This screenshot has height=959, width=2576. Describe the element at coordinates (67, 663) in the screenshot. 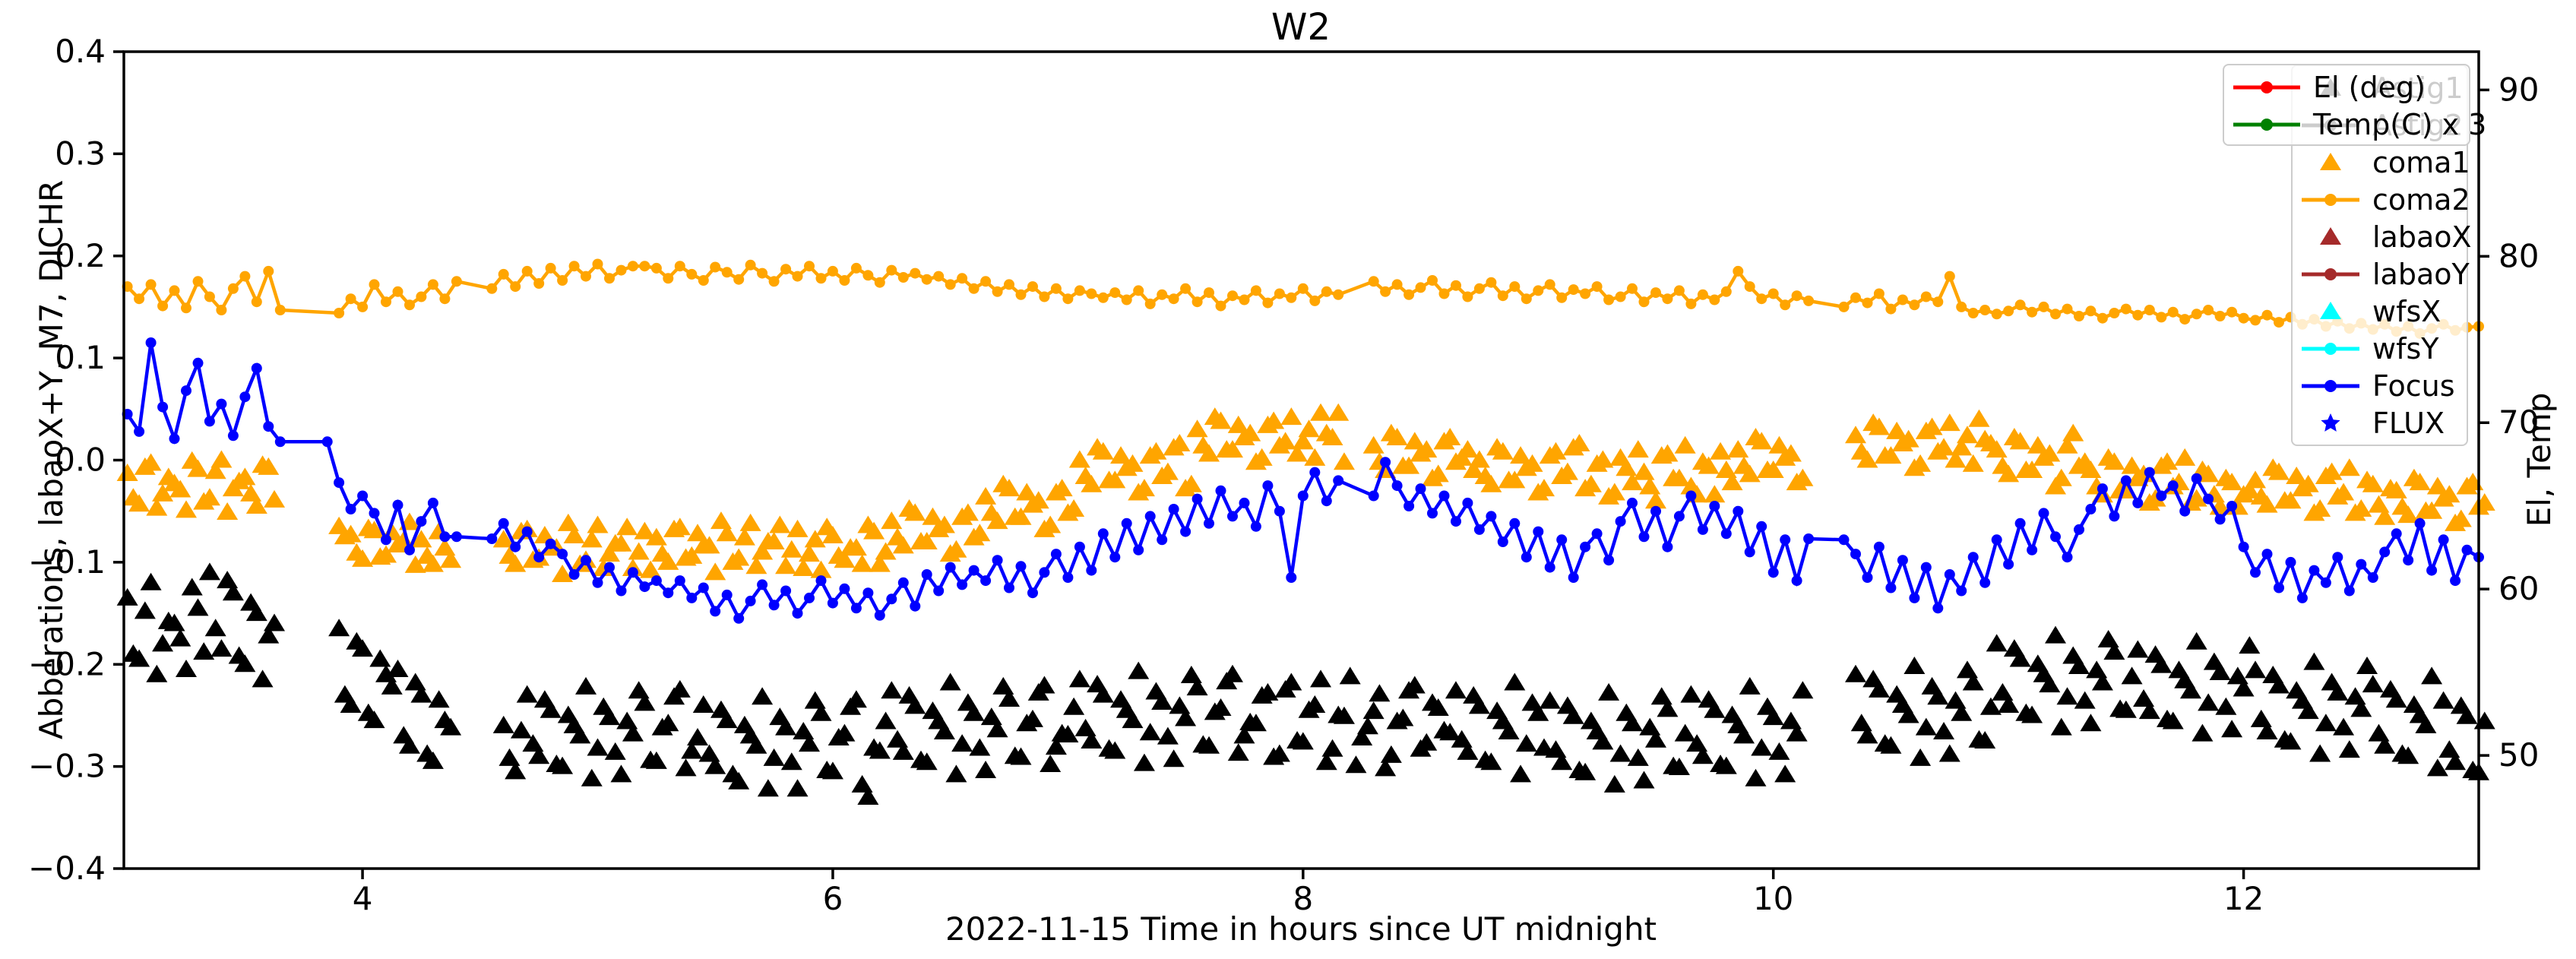

I see `y-tick-label-left: −0.2` at that location.